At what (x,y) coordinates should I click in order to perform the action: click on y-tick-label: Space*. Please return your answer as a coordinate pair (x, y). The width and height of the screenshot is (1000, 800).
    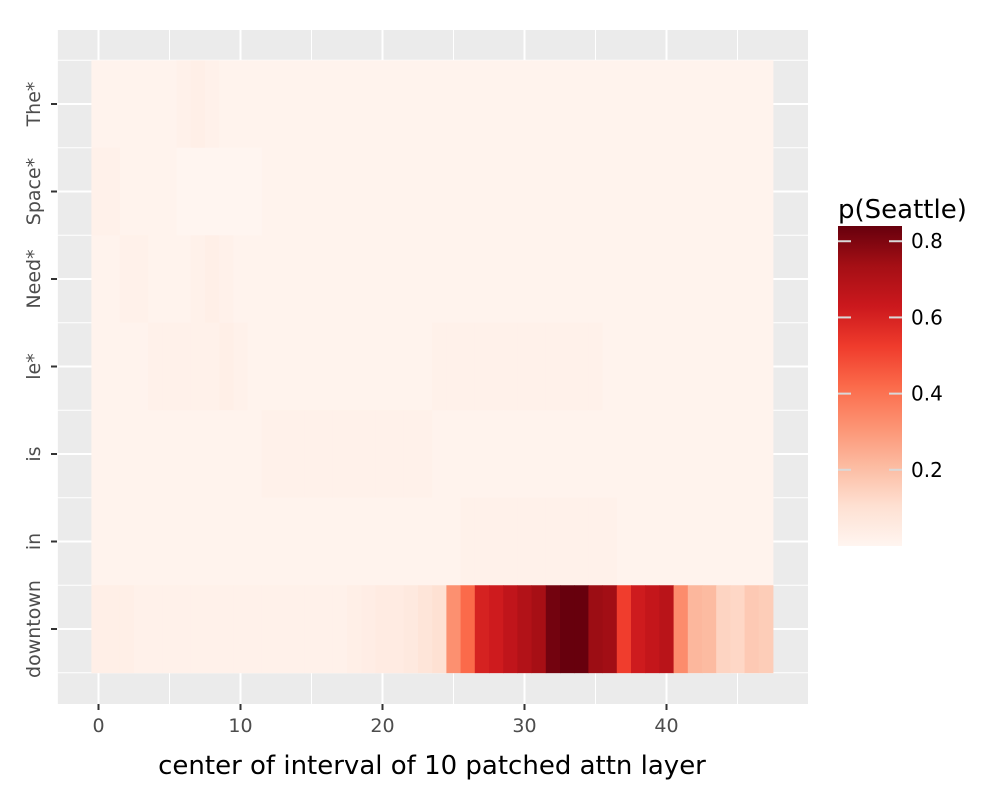
    Looking at the image, I should click on (34, 191).